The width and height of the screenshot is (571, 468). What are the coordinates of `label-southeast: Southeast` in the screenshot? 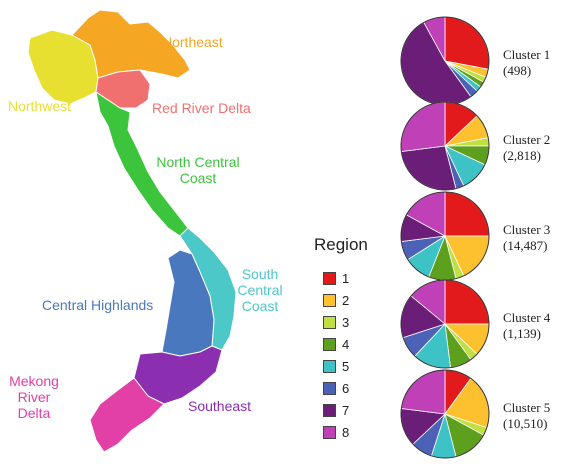 It's located at (220, 406).